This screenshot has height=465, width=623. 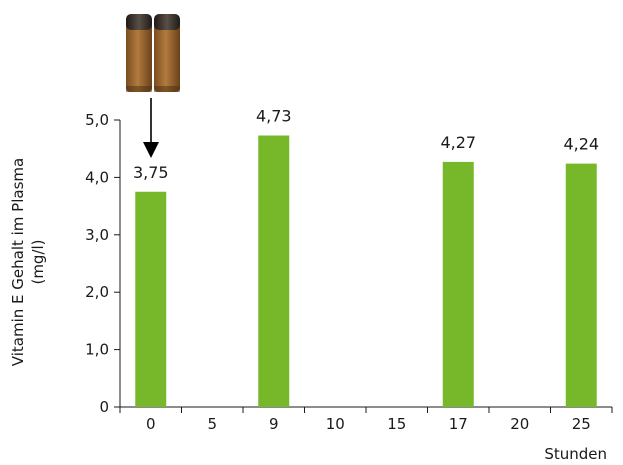 I want to click on x-tick-label: 10, so click(x=335, y=424).